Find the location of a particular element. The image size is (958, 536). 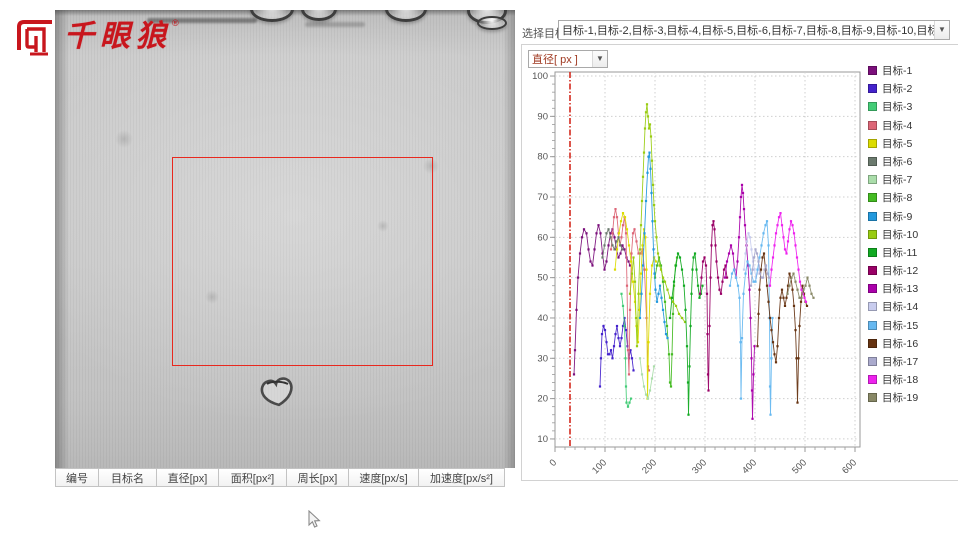

legend-item: 目标-8 is located at coordinates (912, 198).